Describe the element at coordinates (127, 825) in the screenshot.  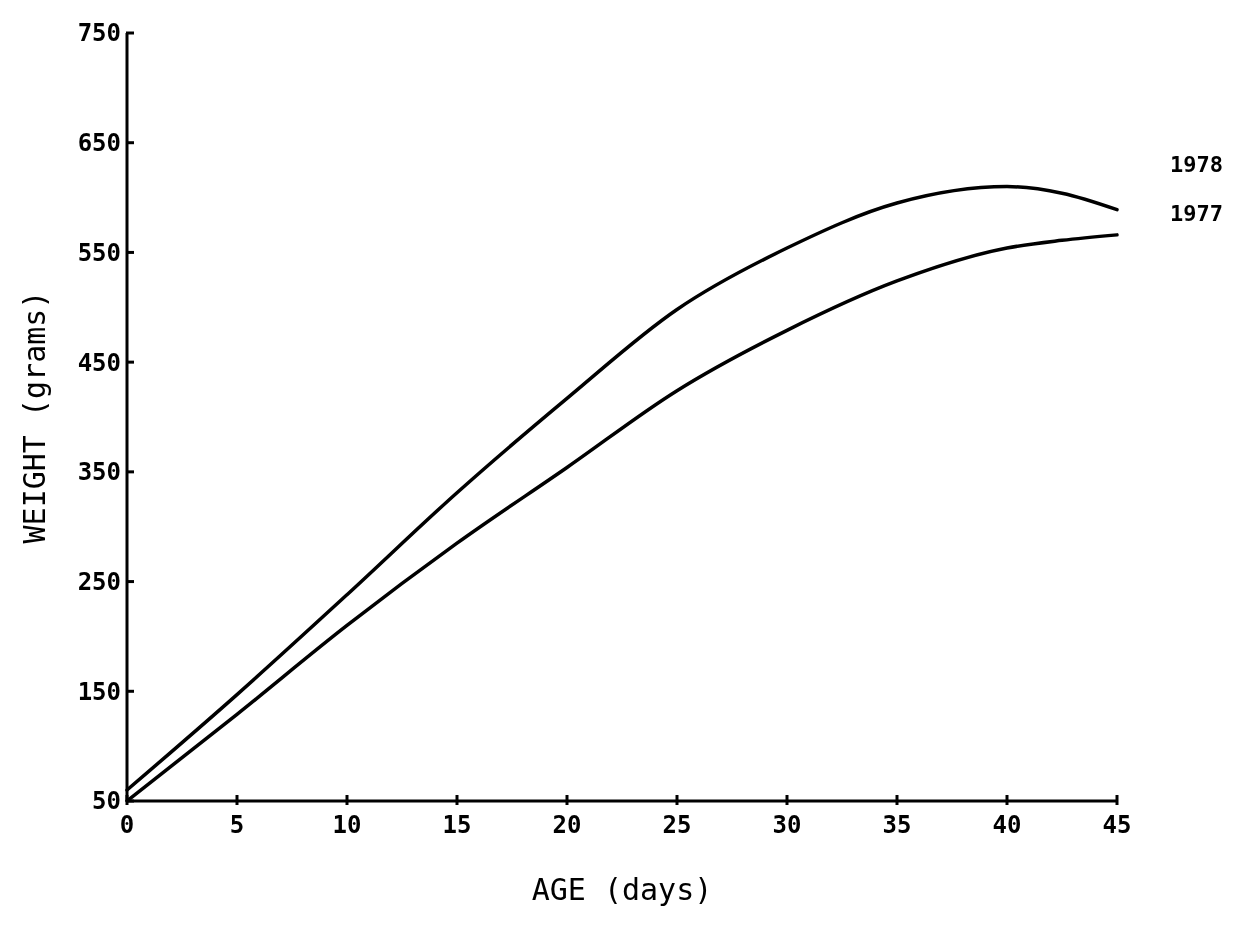
I see `x-tick-label: 0` at that location.